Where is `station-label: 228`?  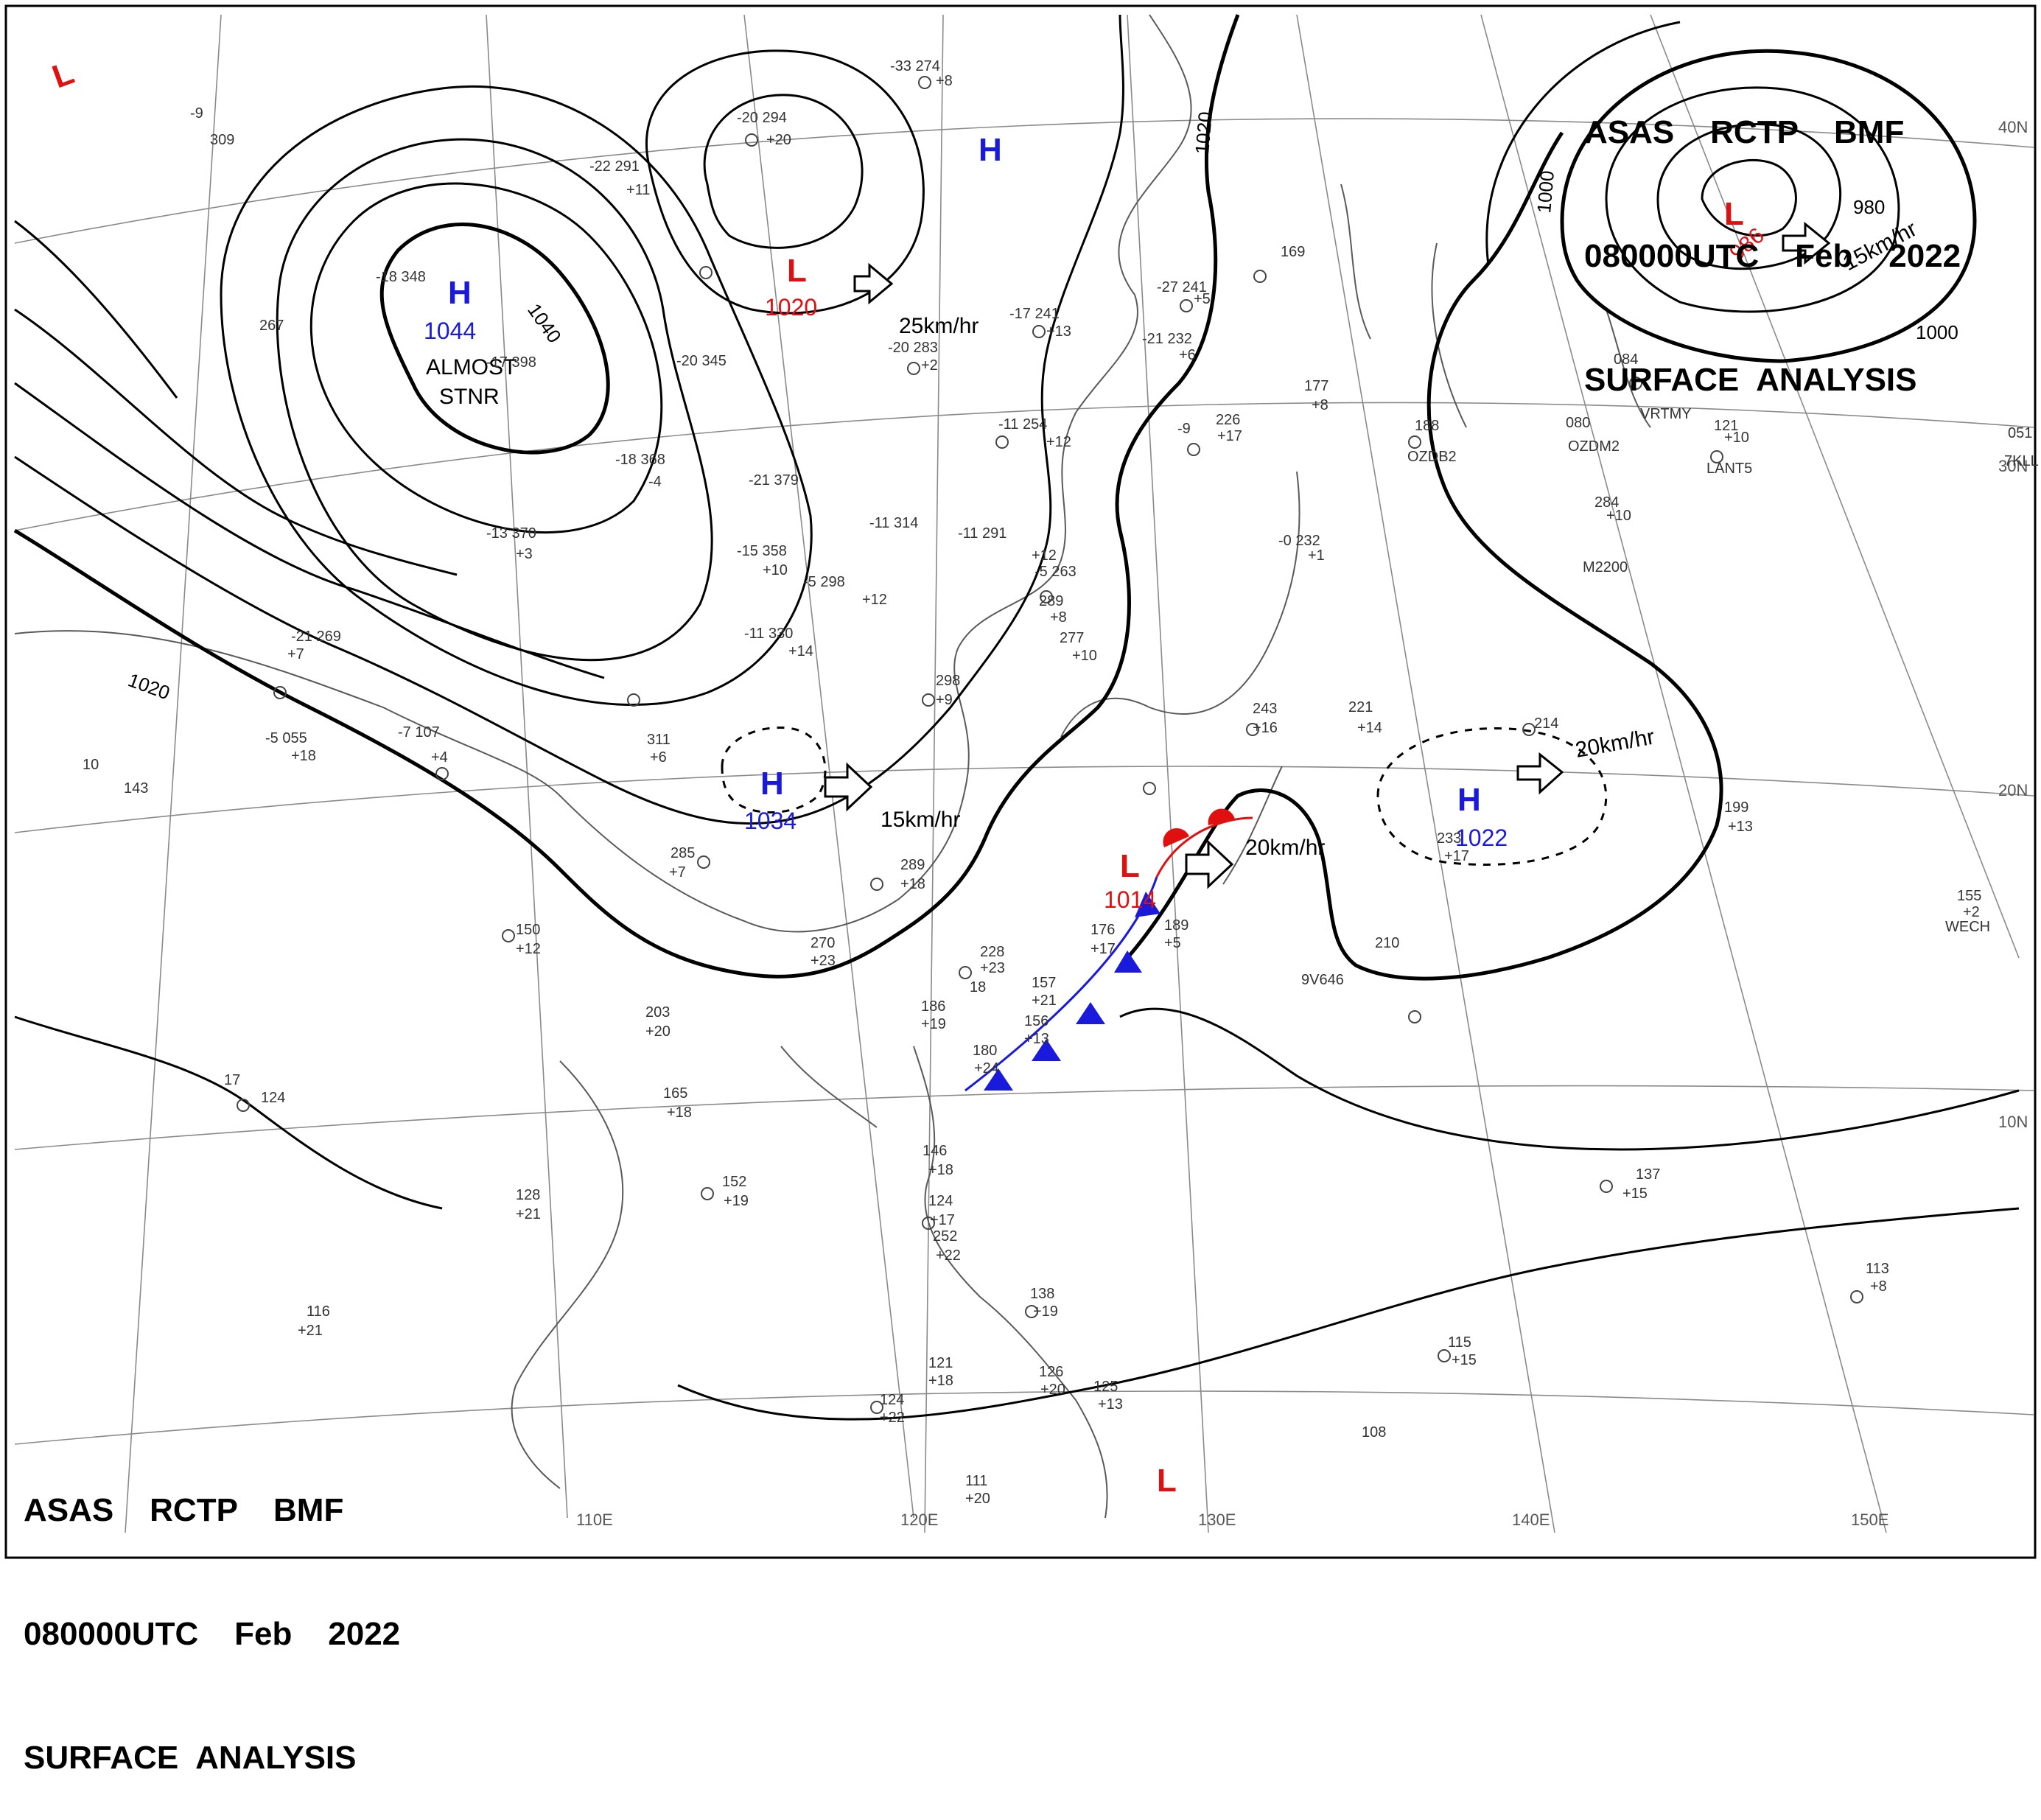
station-label: 228 is located at coordinates (992, 952).